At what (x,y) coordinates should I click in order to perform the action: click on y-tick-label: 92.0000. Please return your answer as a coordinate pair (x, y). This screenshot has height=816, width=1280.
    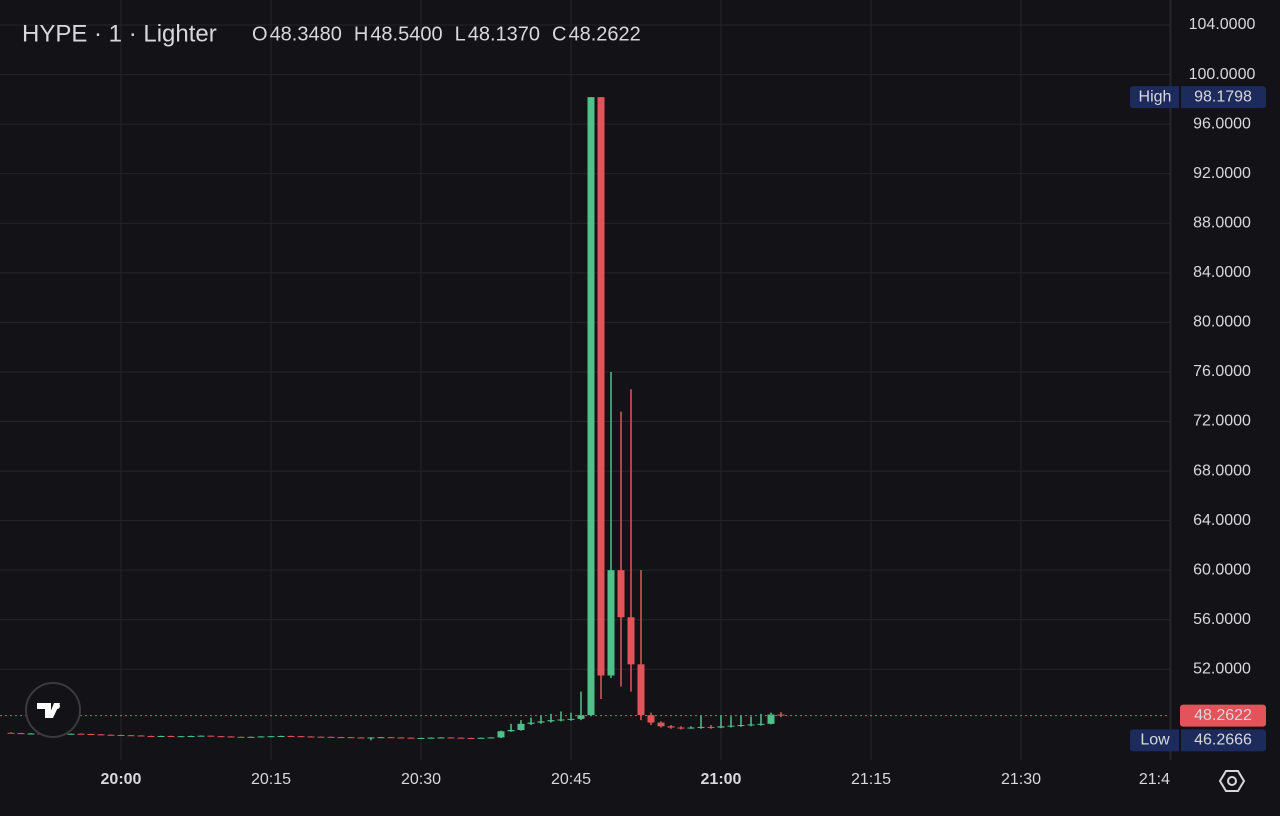
    Looking at the image, I should click on (1222, 173).